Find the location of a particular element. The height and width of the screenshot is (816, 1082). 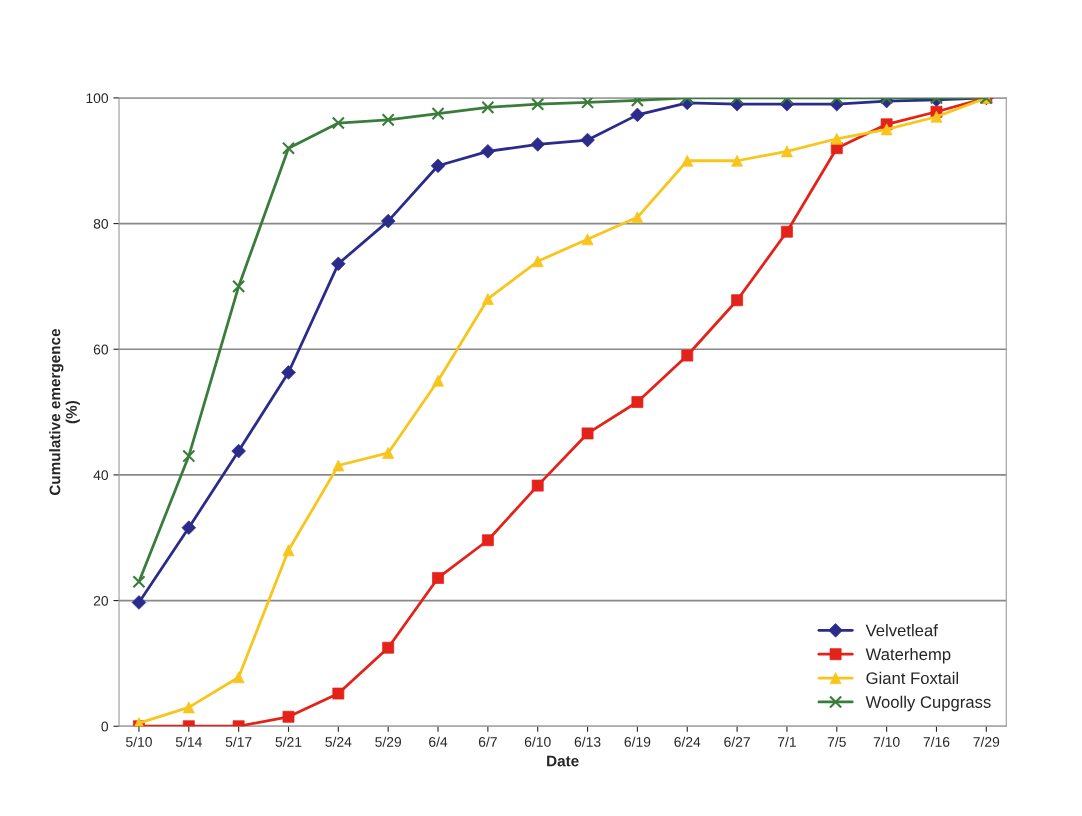

x-tick-label: 6/7 is located at coordinates (487, 741).